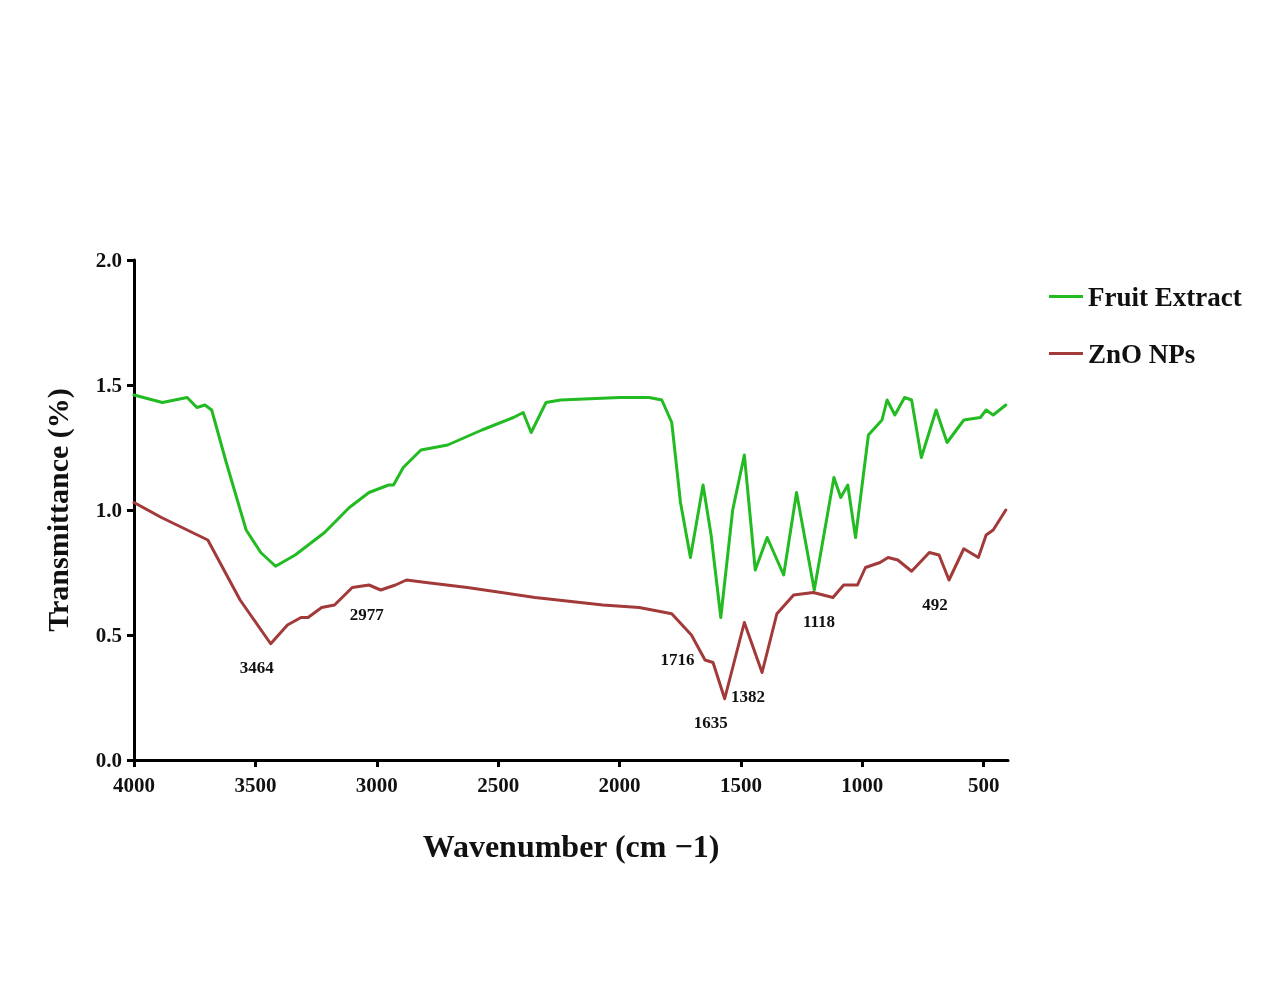 The height and width of the screenshot is (1007, 1279). Describe the element at coordinates (862, 784) in the screenshot. I see `x-tick-label: 1000` at that location.